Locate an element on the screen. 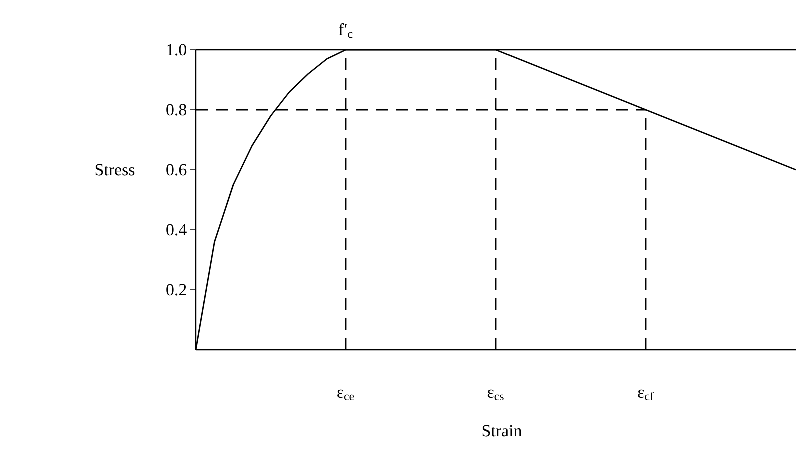 The height and width of the screenshot is (455, 798). y-axis-title: Stress is located at coordinates (115, 170).